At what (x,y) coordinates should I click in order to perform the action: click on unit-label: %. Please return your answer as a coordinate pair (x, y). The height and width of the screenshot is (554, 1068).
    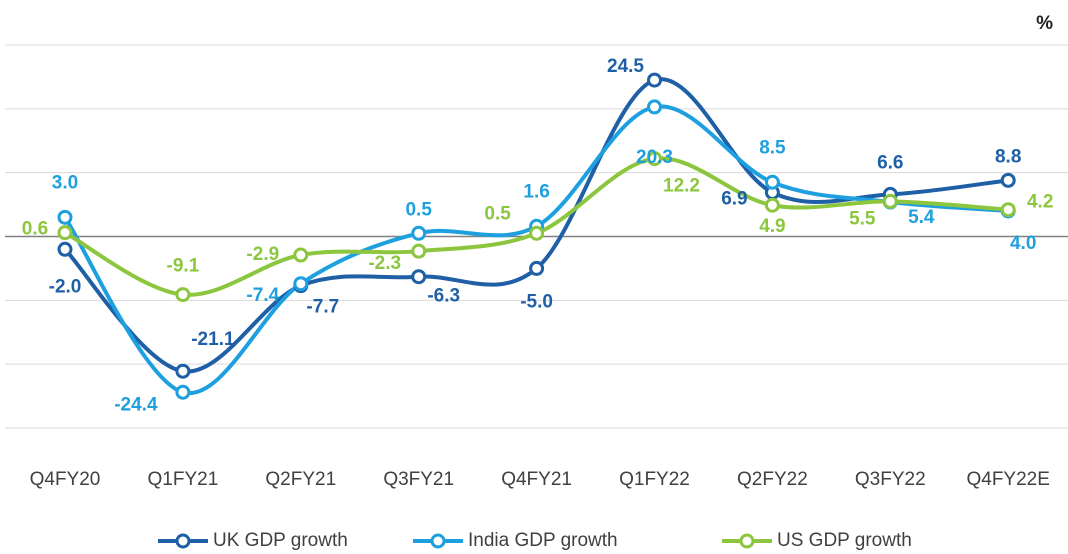
    Looking at the image, I should click on (1044, 23).